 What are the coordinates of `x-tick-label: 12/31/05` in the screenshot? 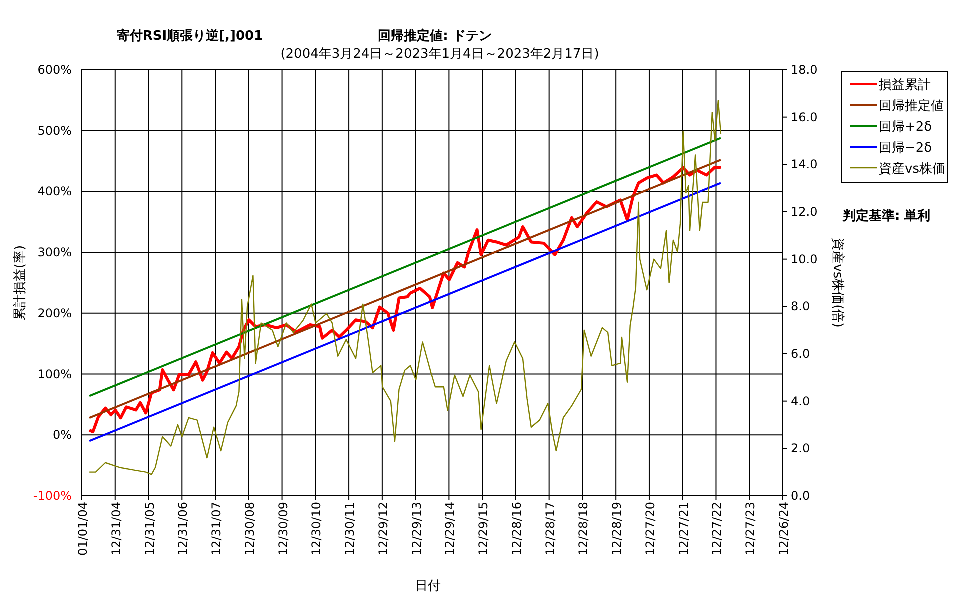 It's located at (149, 529).